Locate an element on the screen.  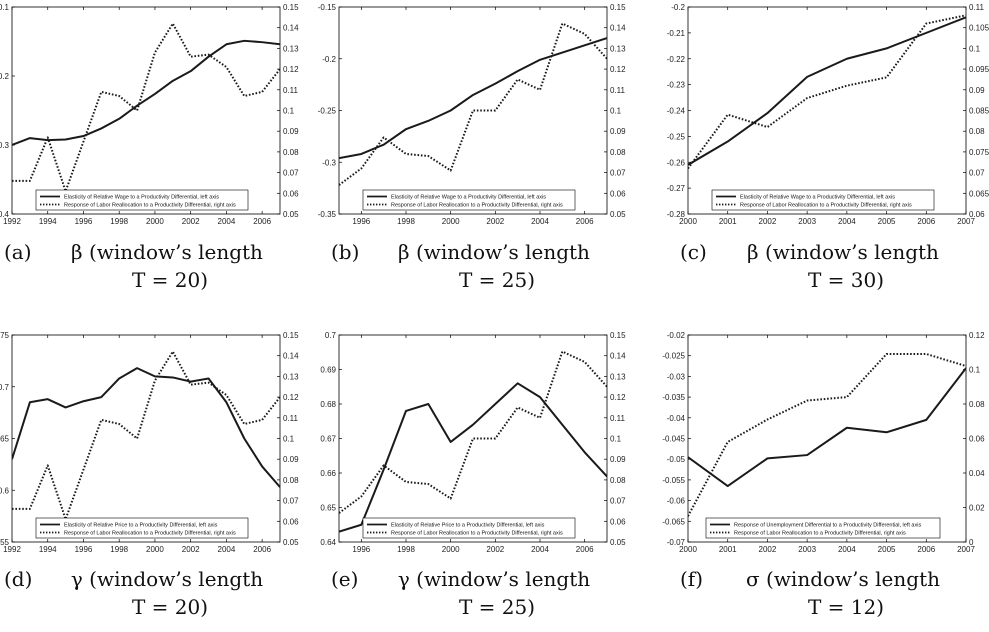
x-tick-label: 1998 is located at coordinates (119, 549).